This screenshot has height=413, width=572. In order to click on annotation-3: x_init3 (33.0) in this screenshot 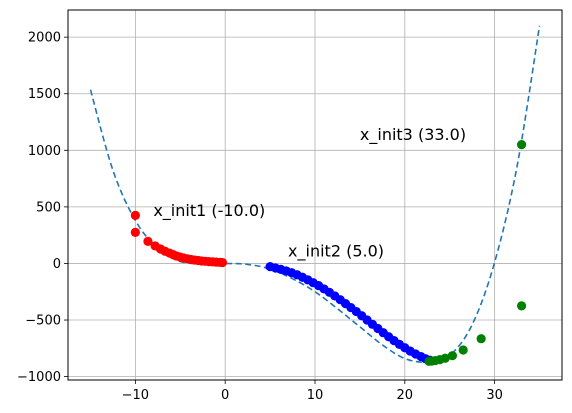, I will do `click(413, 135)`.